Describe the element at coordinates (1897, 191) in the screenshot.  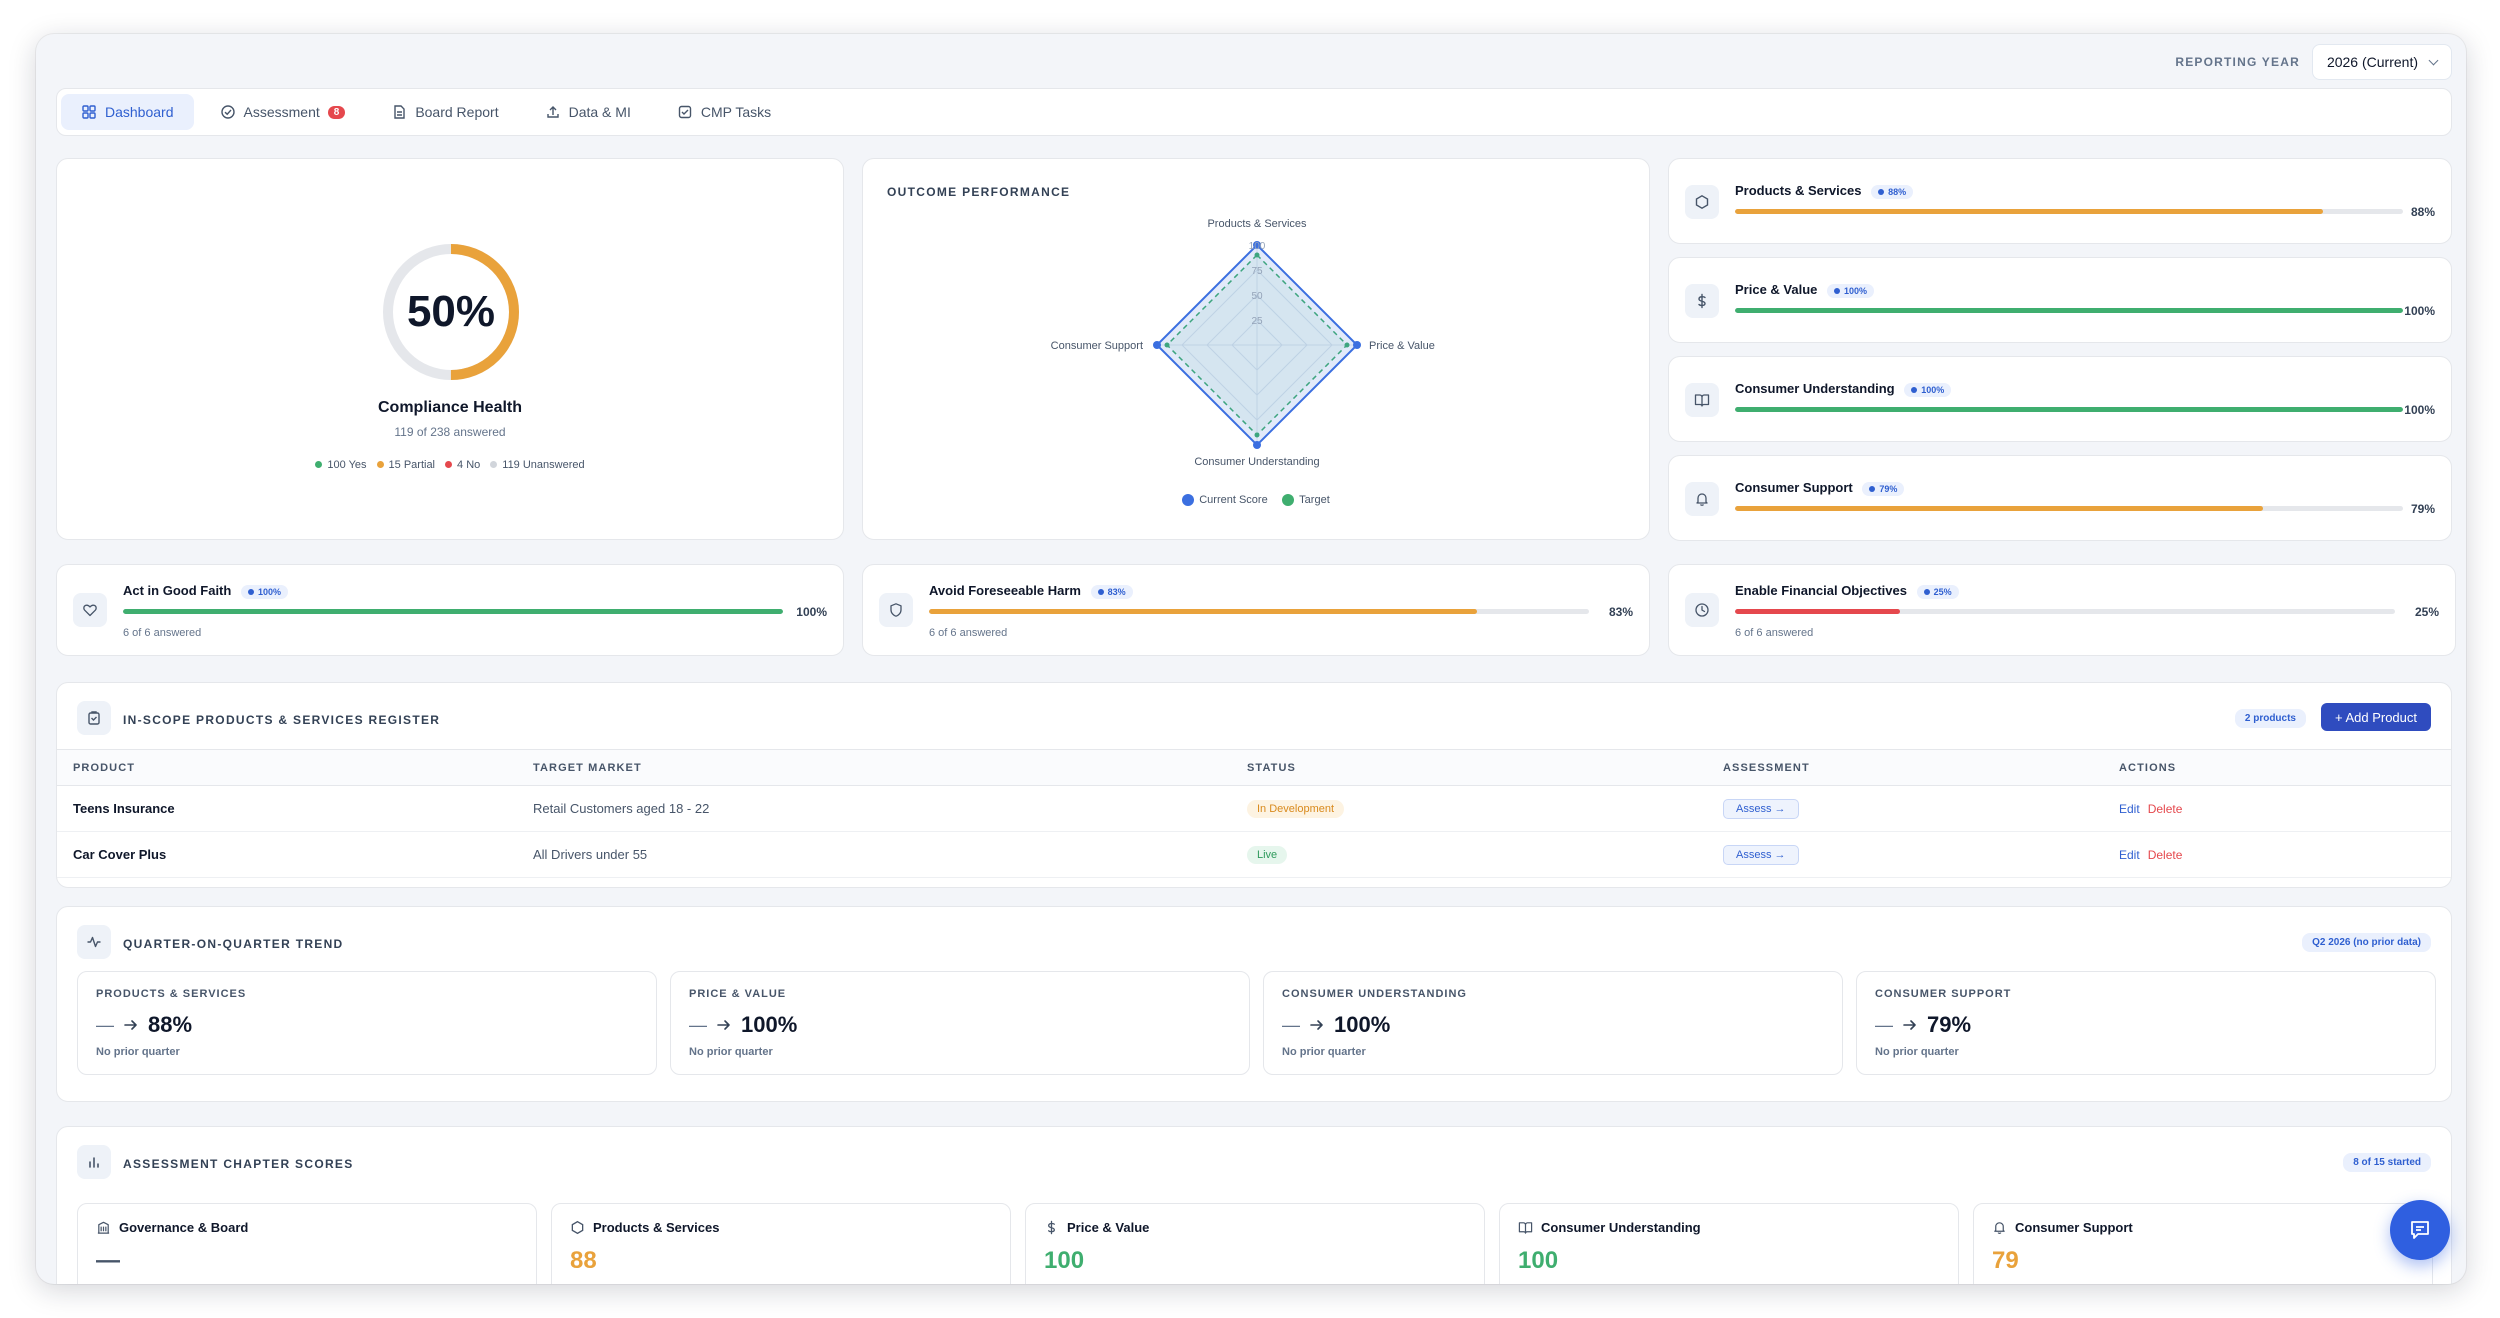
I see `outcome-bar-badge-text: 88%` at that location.